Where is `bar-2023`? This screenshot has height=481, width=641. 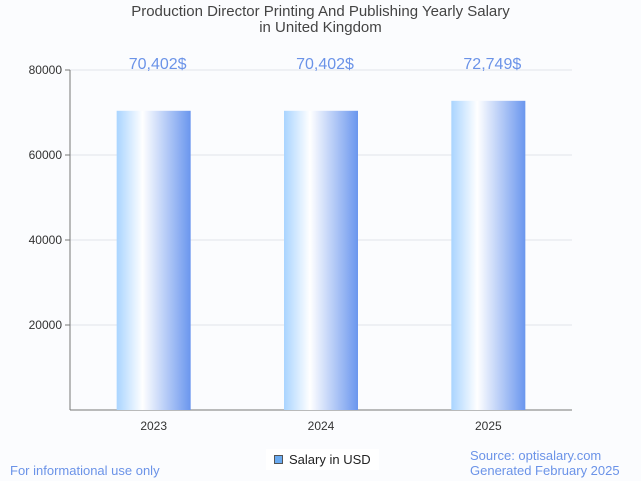 bar-2023 is located at coordinates (153, 260).